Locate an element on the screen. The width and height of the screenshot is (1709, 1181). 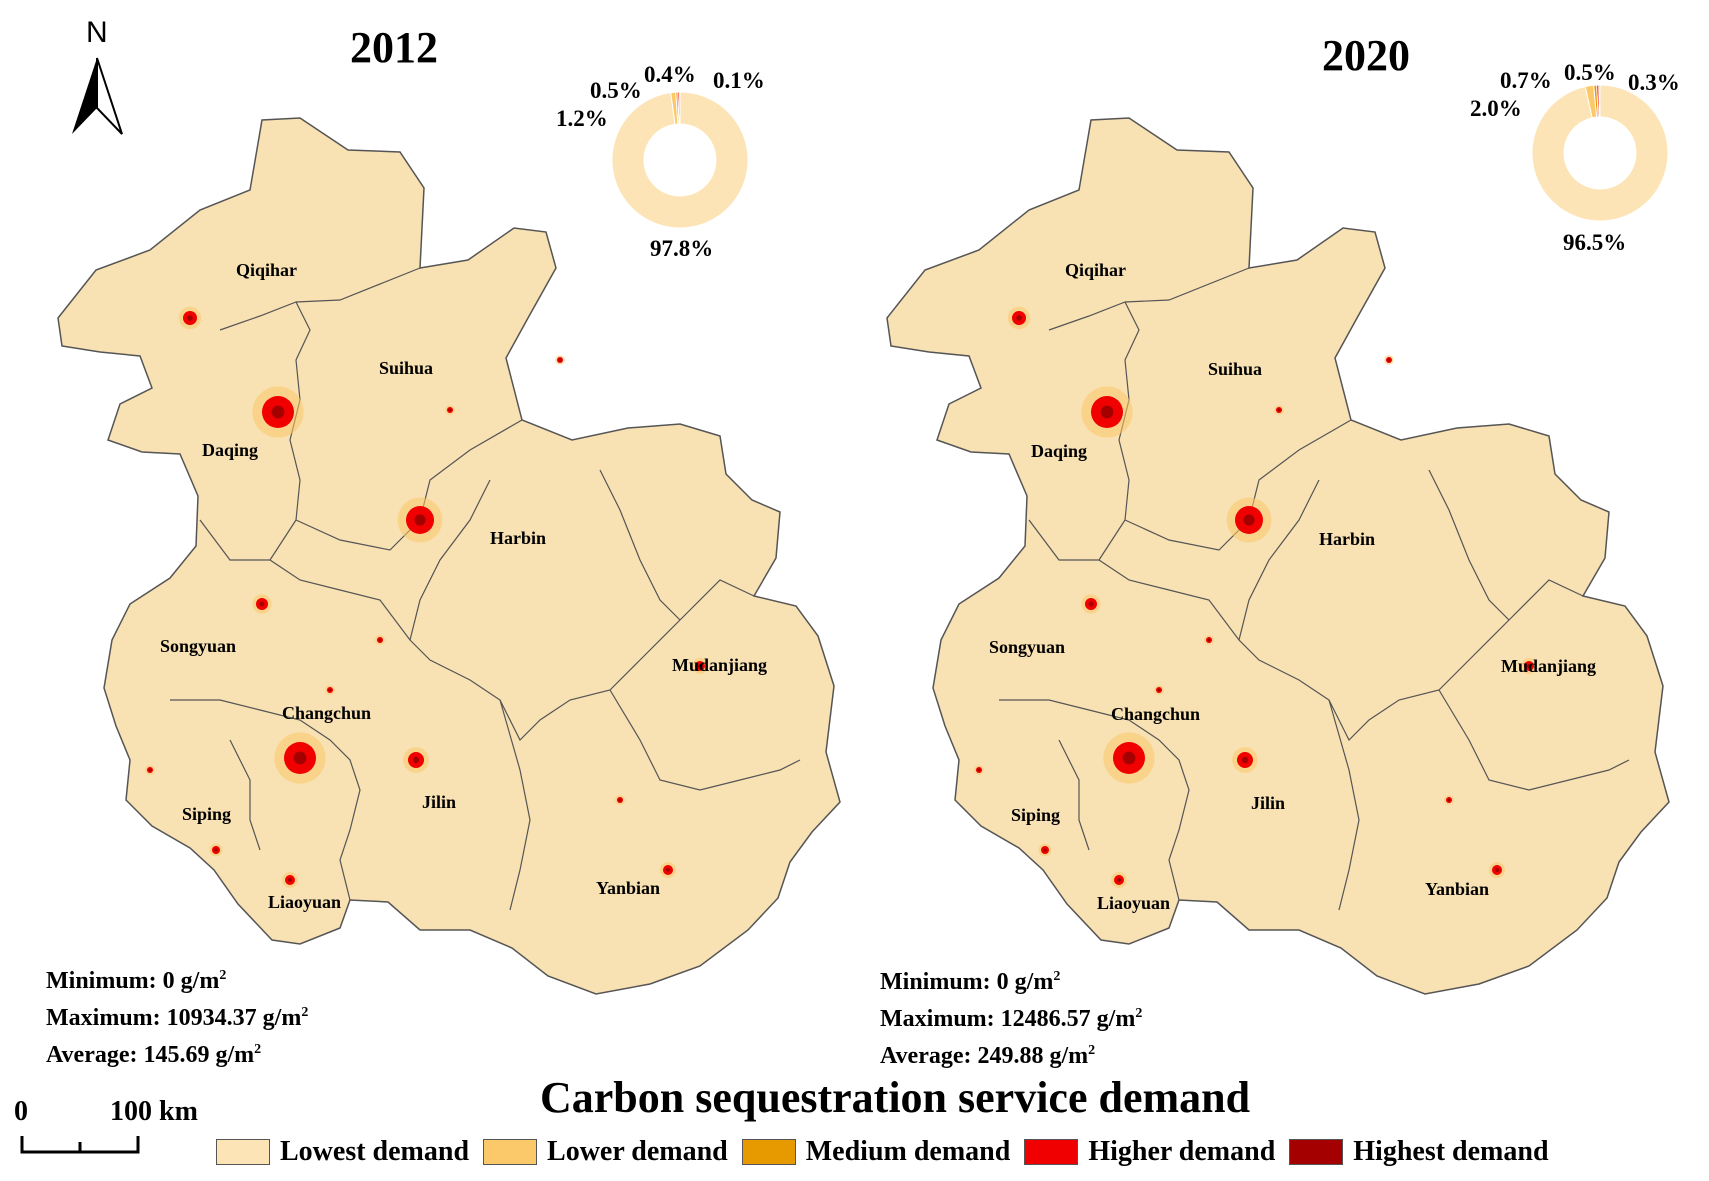
stat-average: Average: 249.88 g/m2 is located at coordinates (988, 1056).